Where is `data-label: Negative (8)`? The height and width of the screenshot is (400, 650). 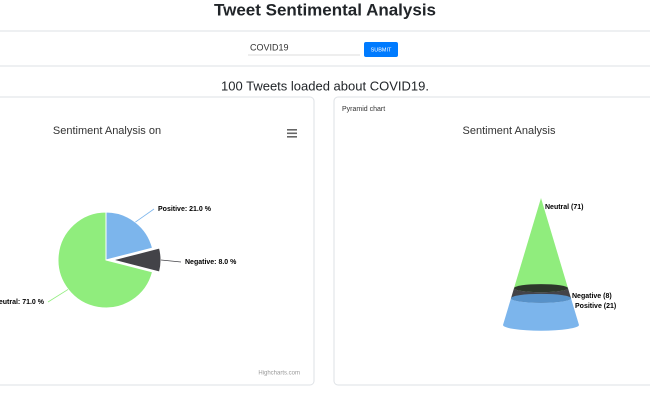 data-label: Negative (8) is located at coordinates (592, 296).